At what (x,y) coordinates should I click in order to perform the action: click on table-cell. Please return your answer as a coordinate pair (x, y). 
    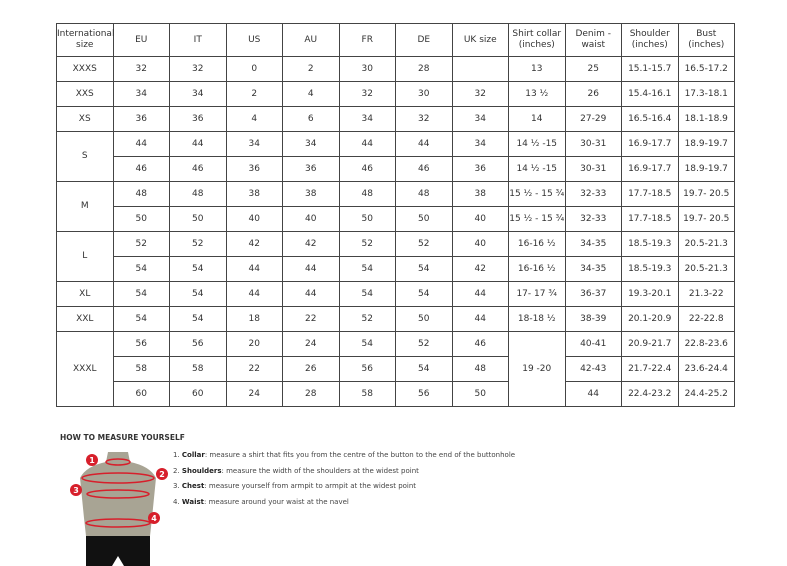
    Looking at the image, I should click on (480, 69).